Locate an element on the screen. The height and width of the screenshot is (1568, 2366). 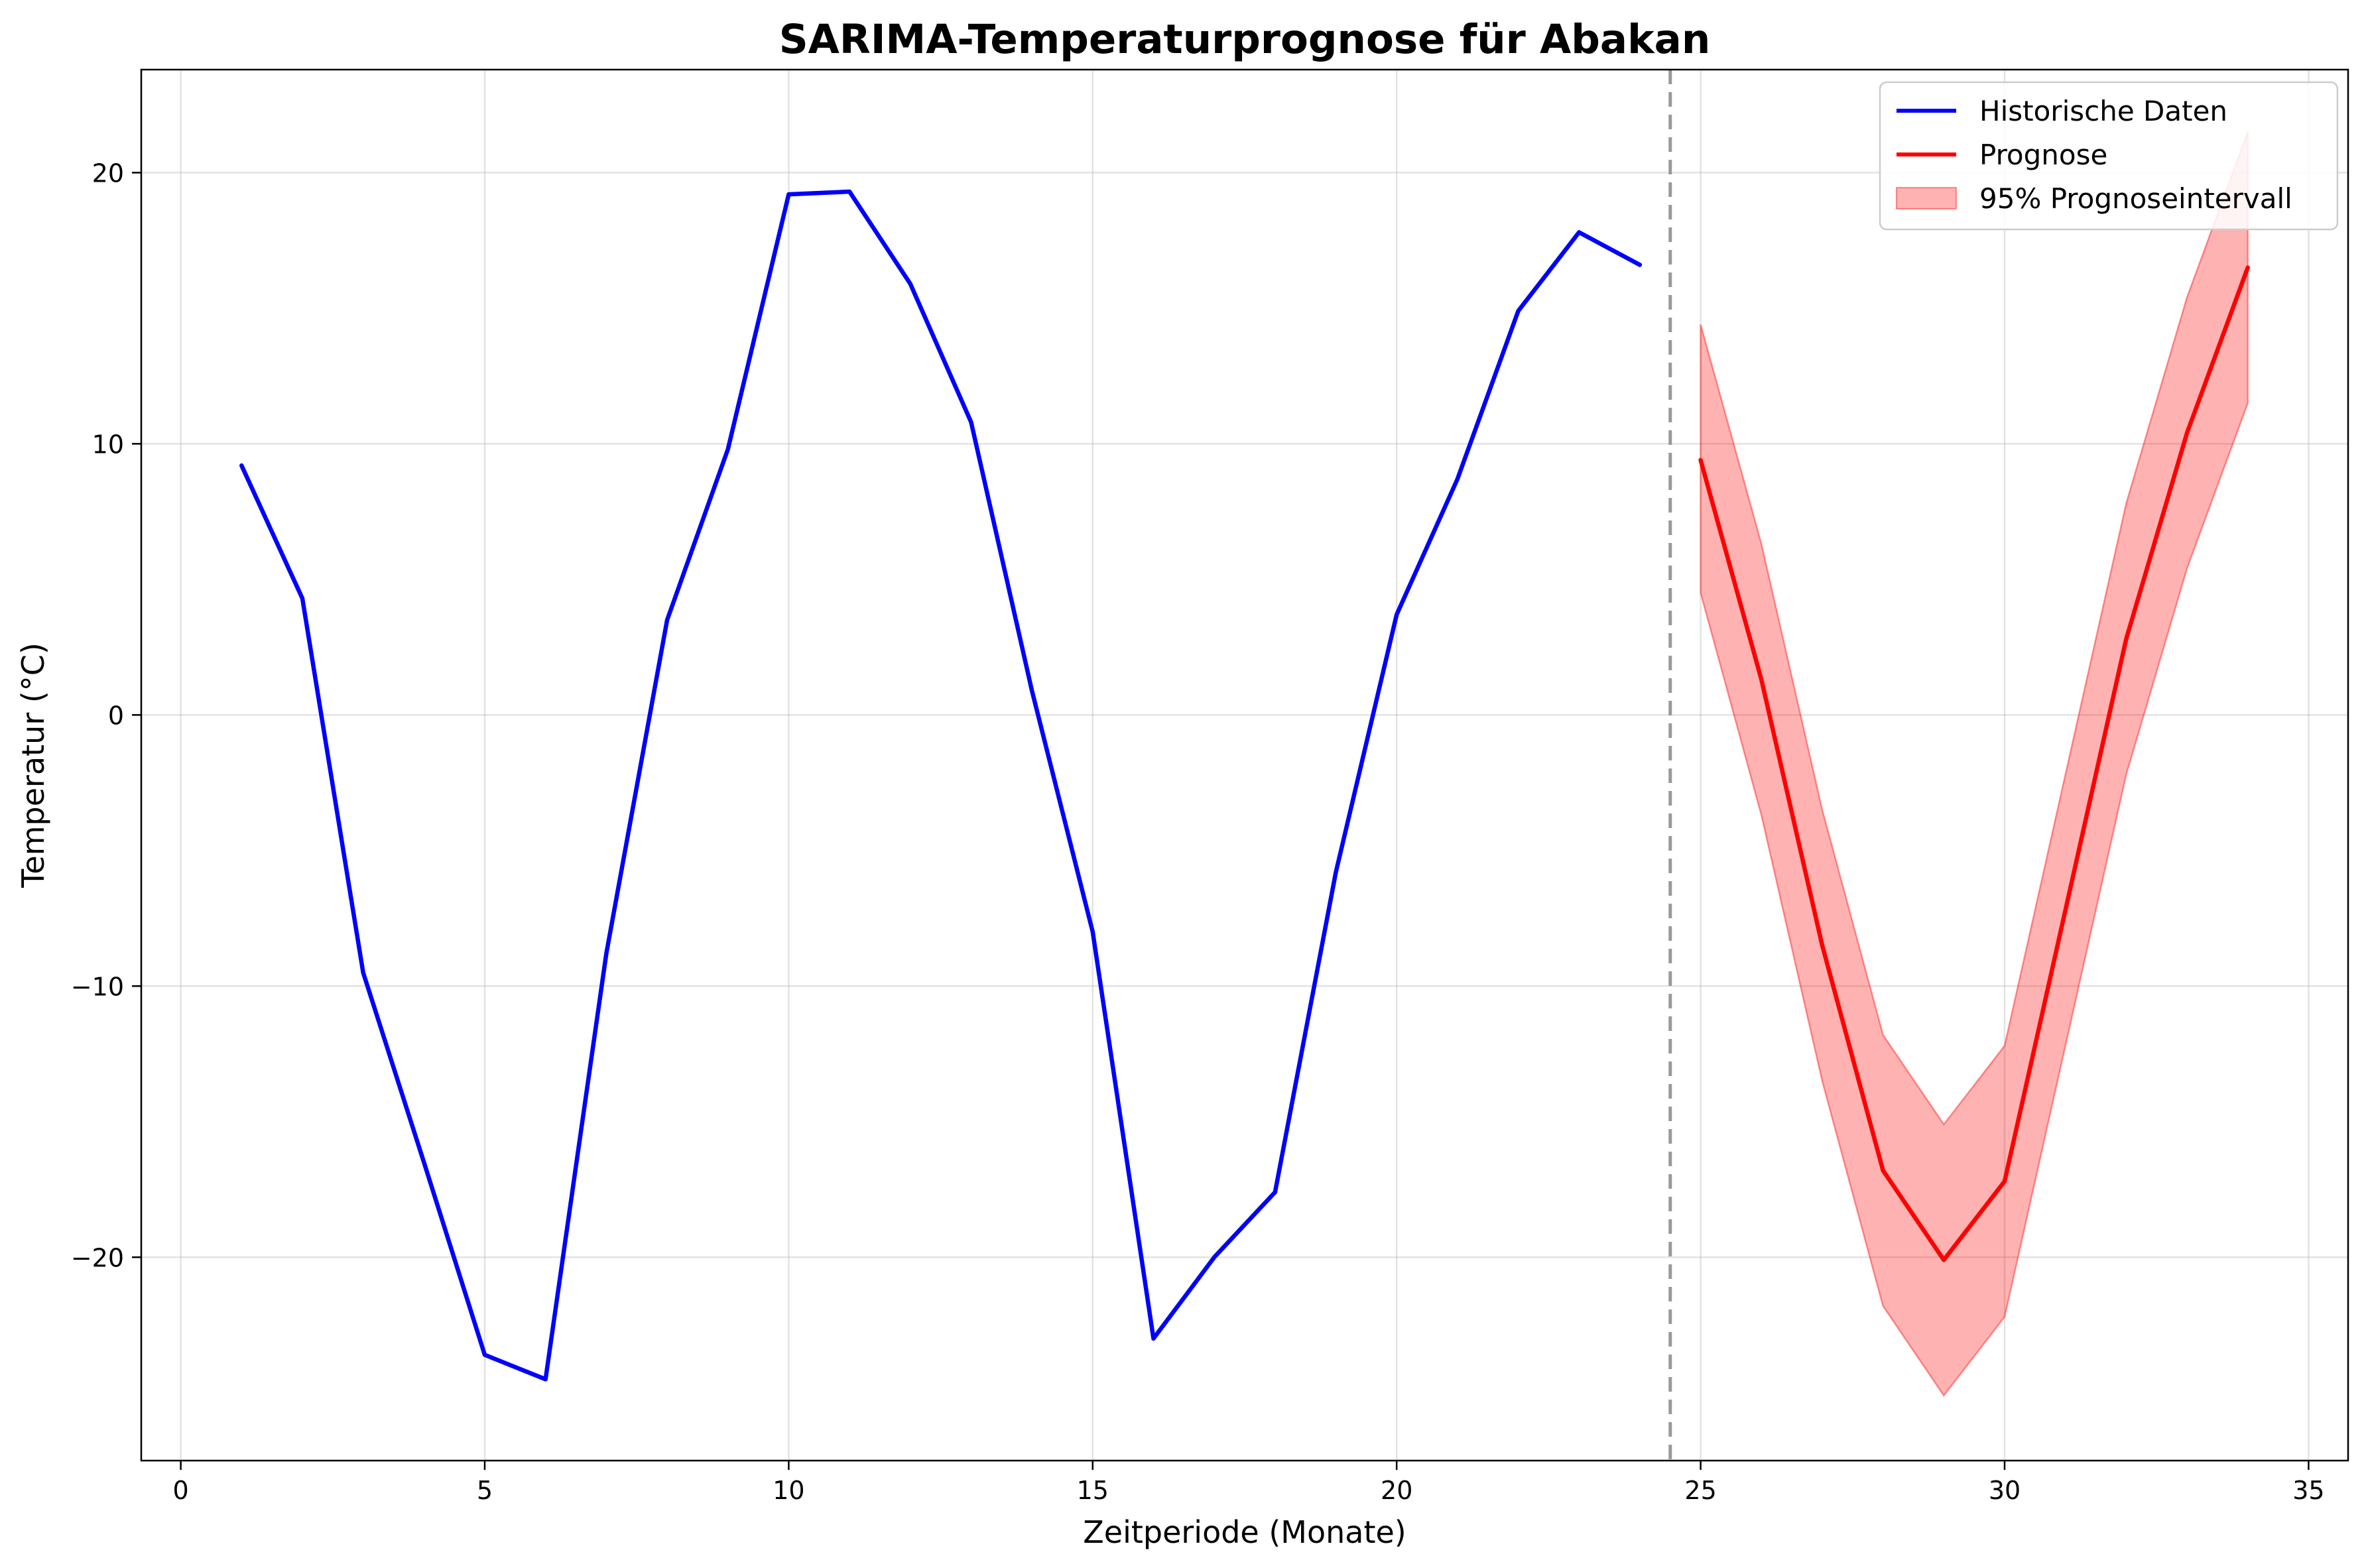
legend-box is located at coordinates (2109, 156).